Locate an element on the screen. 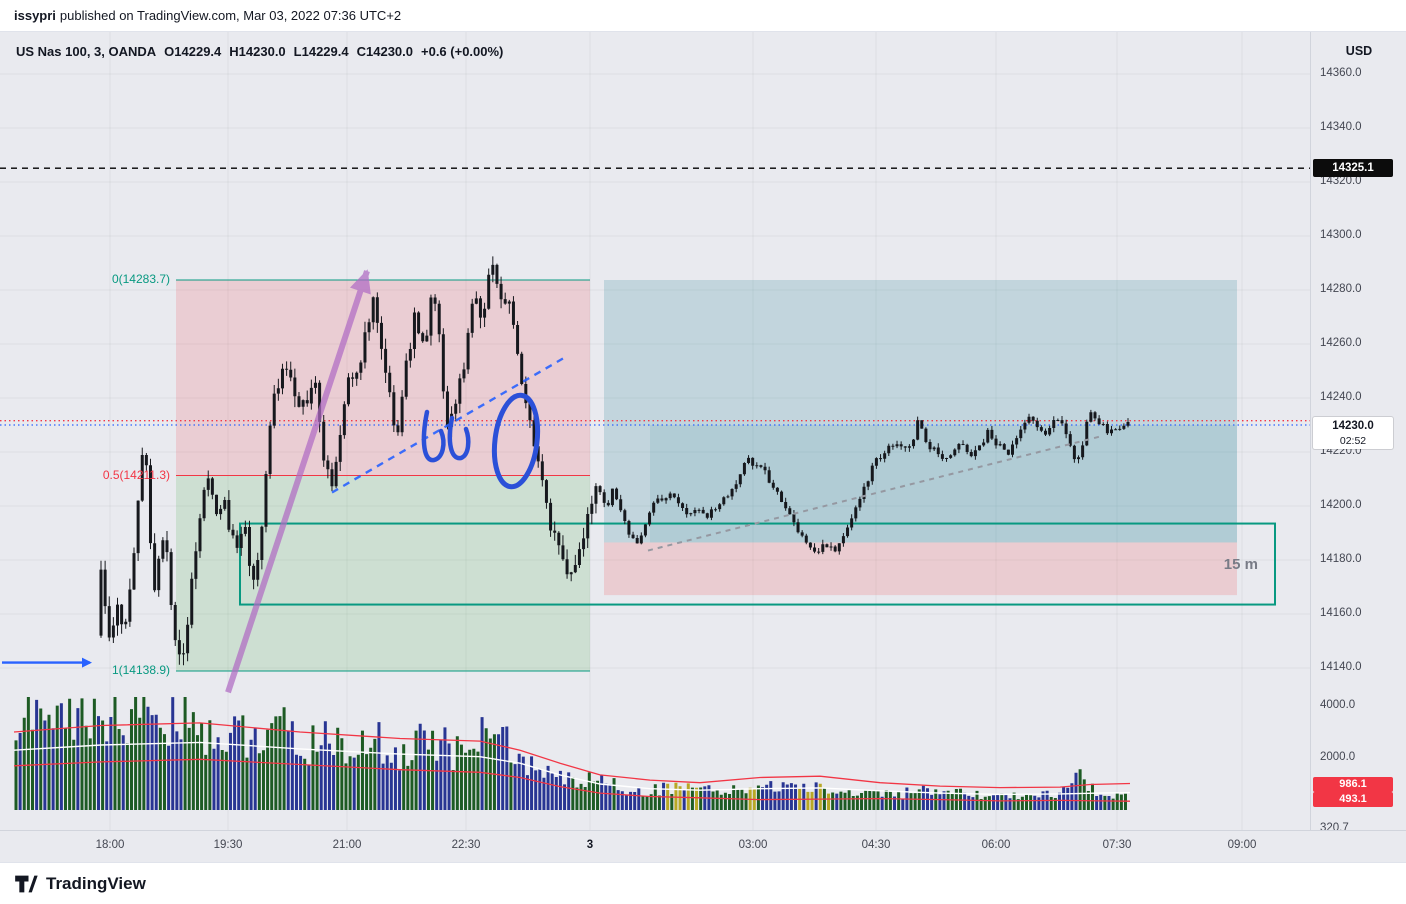 This screenshot has height=904, width=1406. price-tick-label: 14240.0 is located at coordinates (1341, 397).